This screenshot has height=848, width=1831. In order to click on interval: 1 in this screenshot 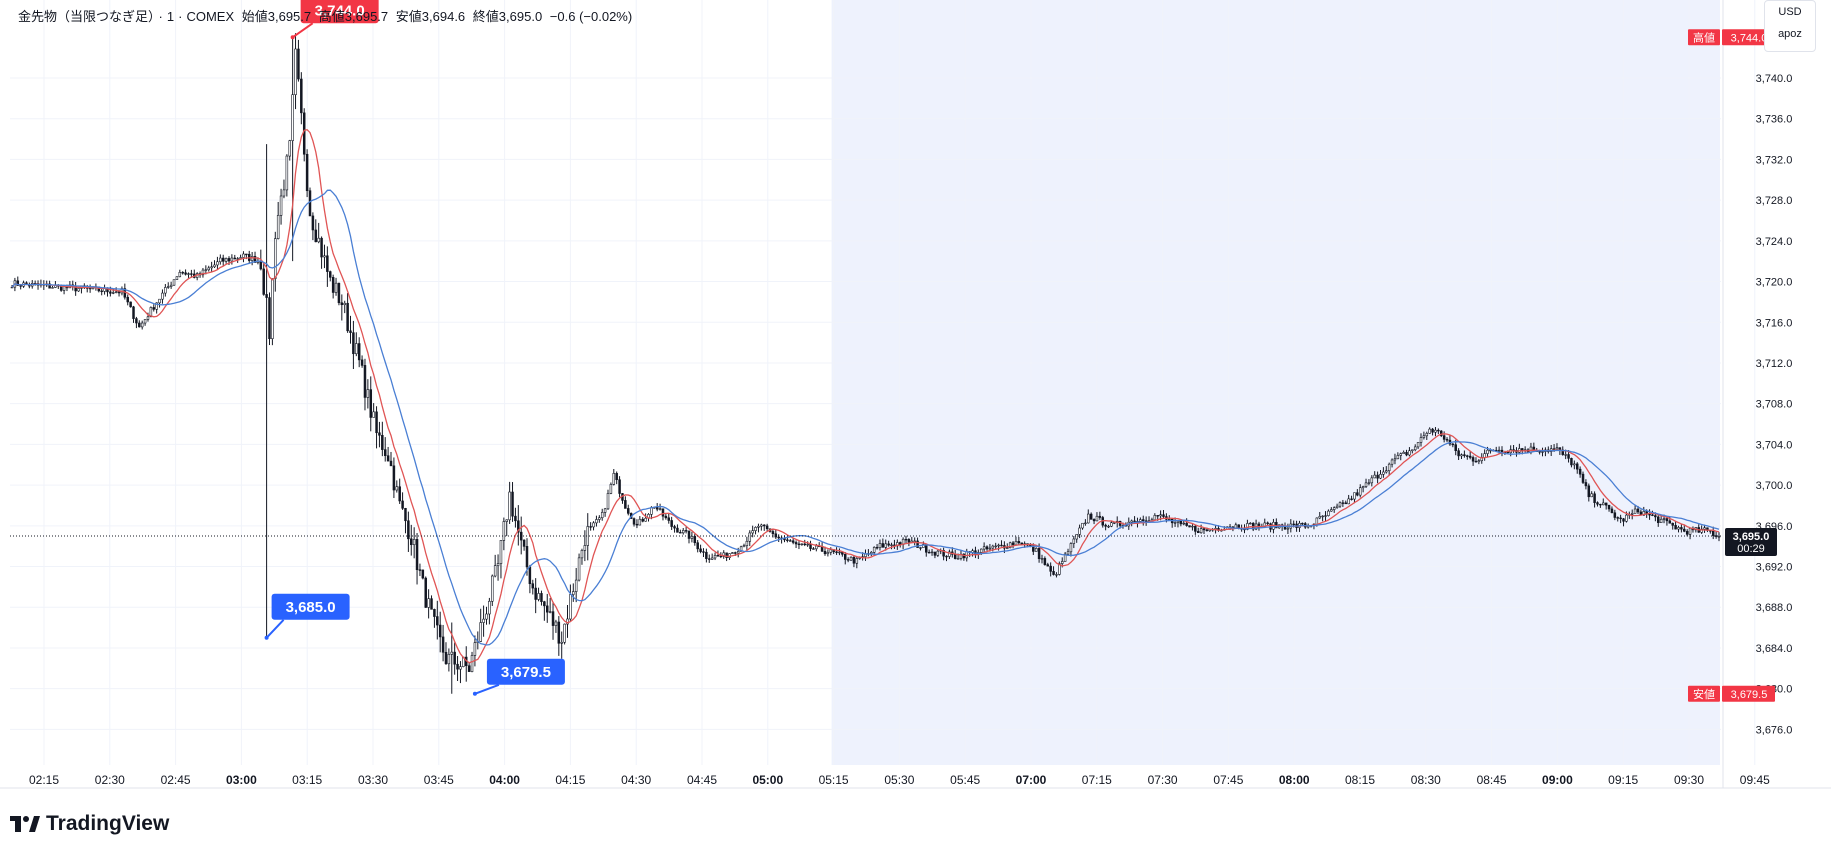, I will do `click(170, 16)`.